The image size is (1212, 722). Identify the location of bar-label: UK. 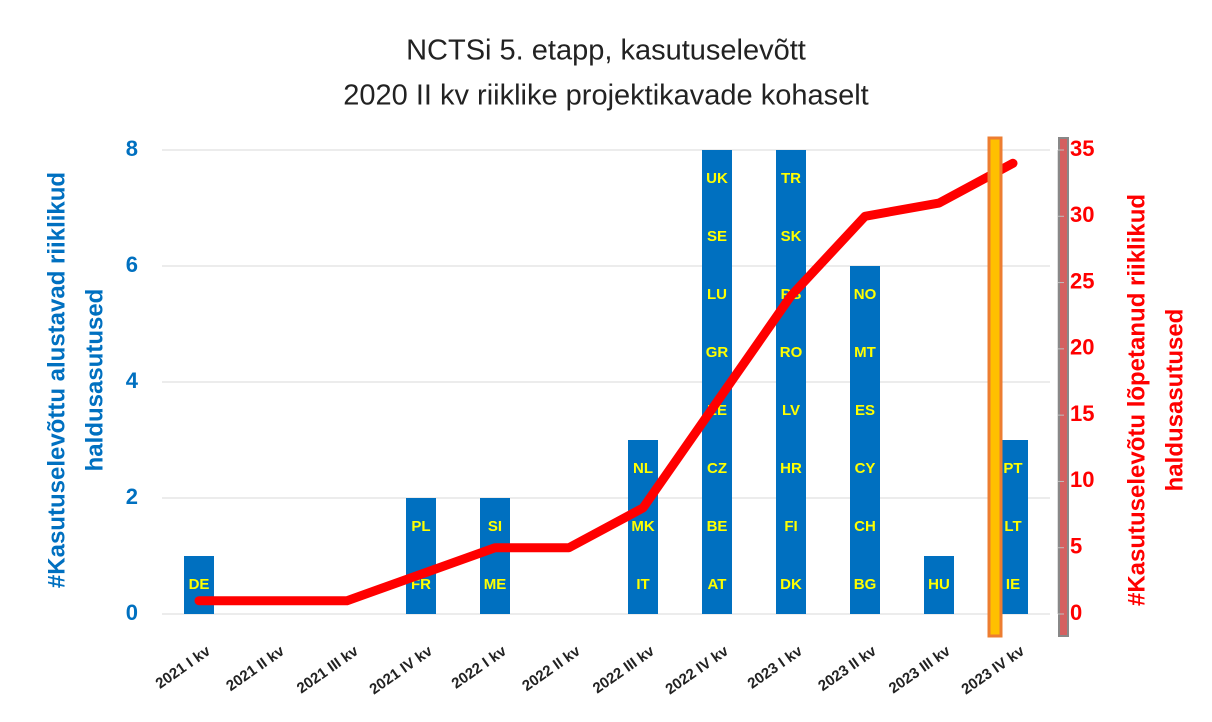
(717, 178).